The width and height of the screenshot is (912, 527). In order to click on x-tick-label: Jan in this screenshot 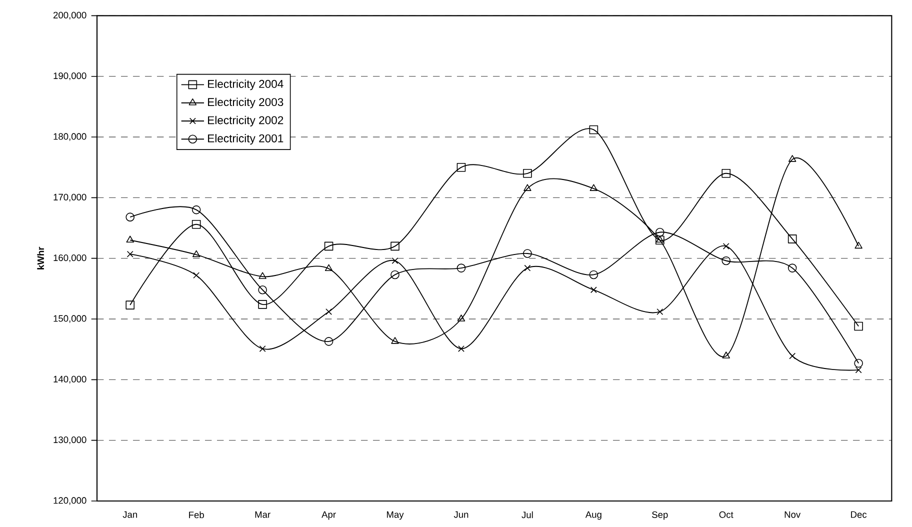, I will do `click(129, 514)`.